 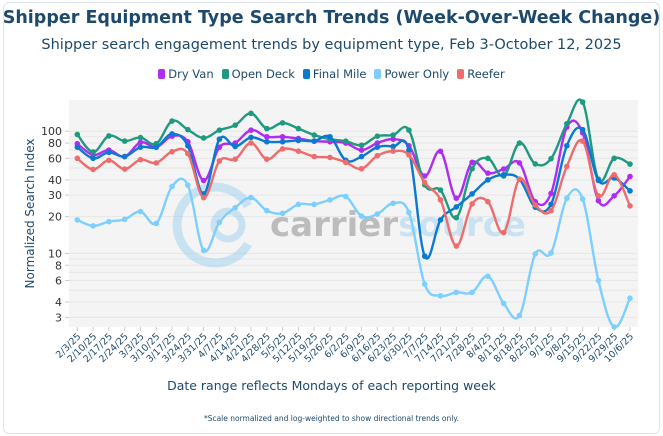 I want to click on y-tick-label: 80, so click(x=55, y=143).